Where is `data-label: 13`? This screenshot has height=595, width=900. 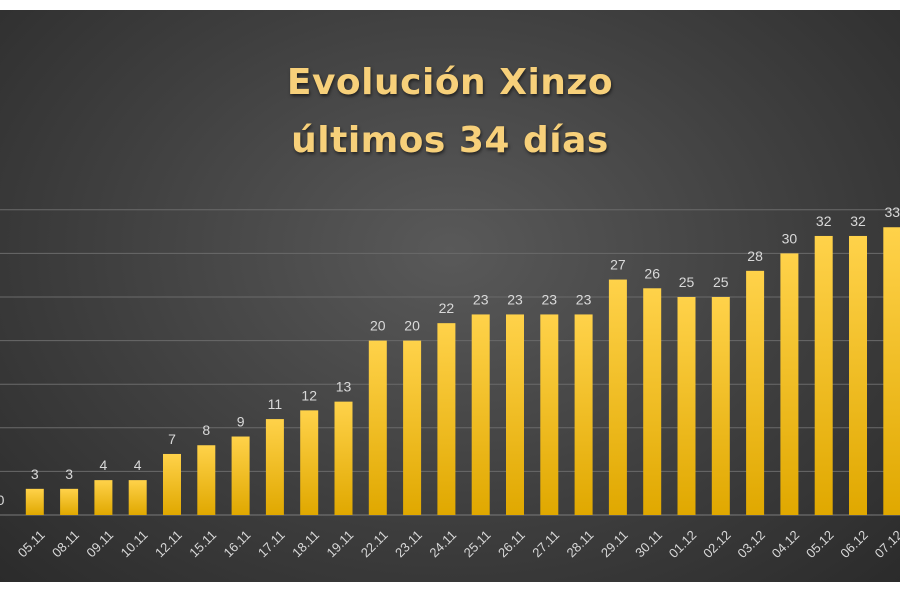 data-label: 13 is located at coordinates (344, 387).